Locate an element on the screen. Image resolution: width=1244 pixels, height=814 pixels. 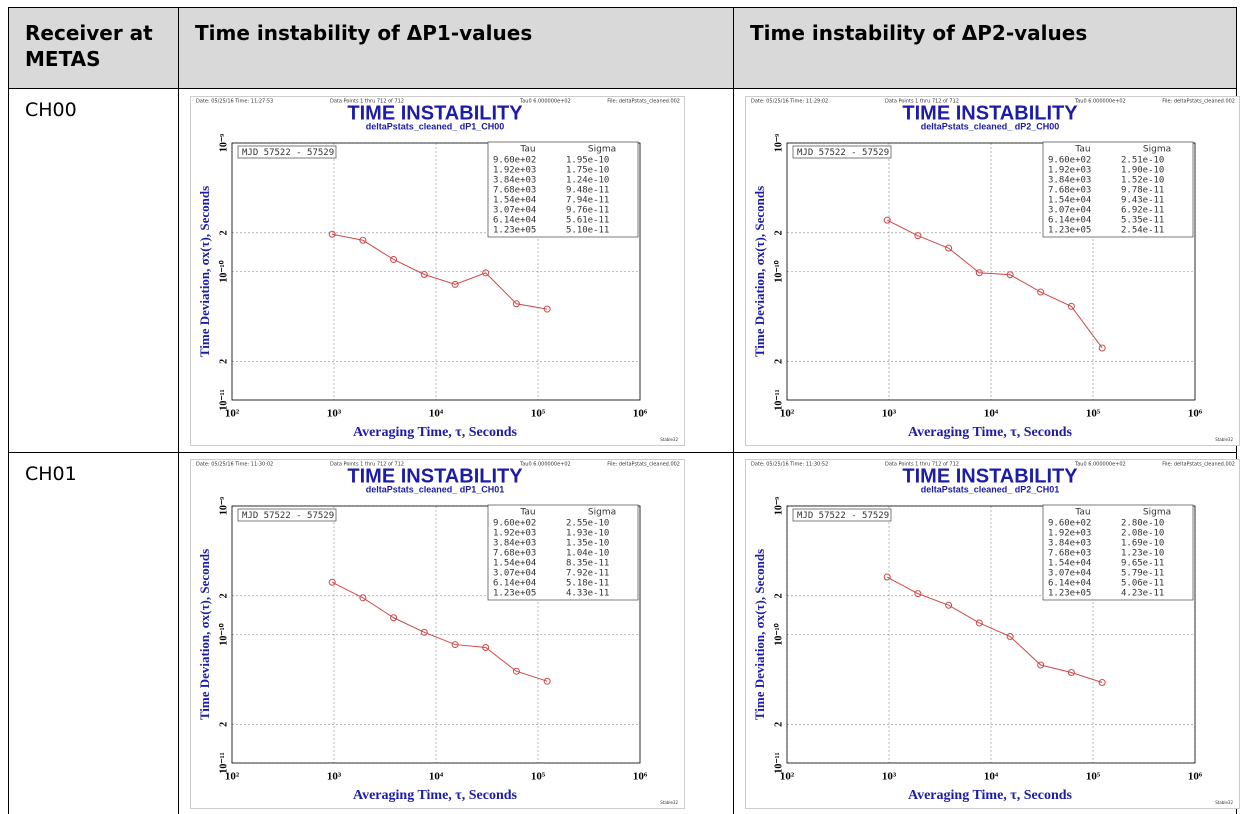
annotation: MJD 57522 - 57529 is located at coordinates (288, 153).